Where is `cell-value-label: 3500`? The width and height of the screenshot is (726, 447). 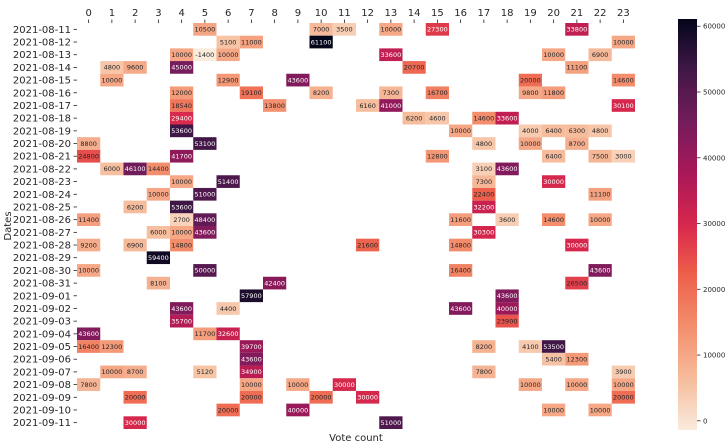
cell-value-label: 3500 is located at coordinates (344, 30).